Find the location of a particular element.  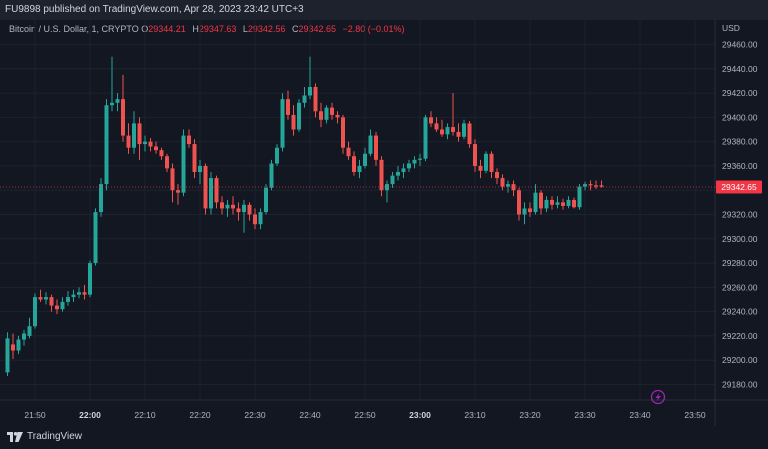

time-tick-label: 23:00 is located at coordinates (420, 415).